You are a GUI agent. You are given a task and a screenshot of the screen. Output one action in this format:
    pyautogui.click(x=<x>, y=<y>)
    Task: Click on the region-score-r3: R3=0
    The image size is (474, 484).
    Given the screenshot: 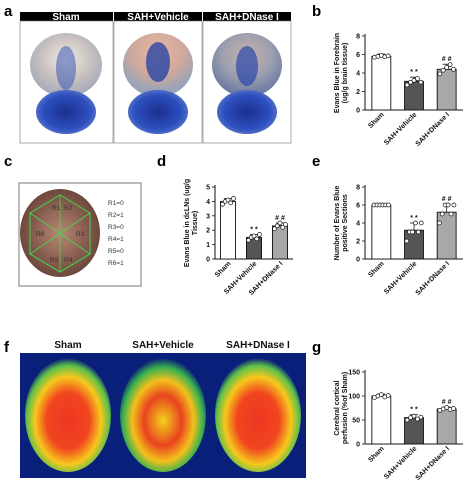 What is the action you would take?
    pyautogui.click(x=116, y=227)
    